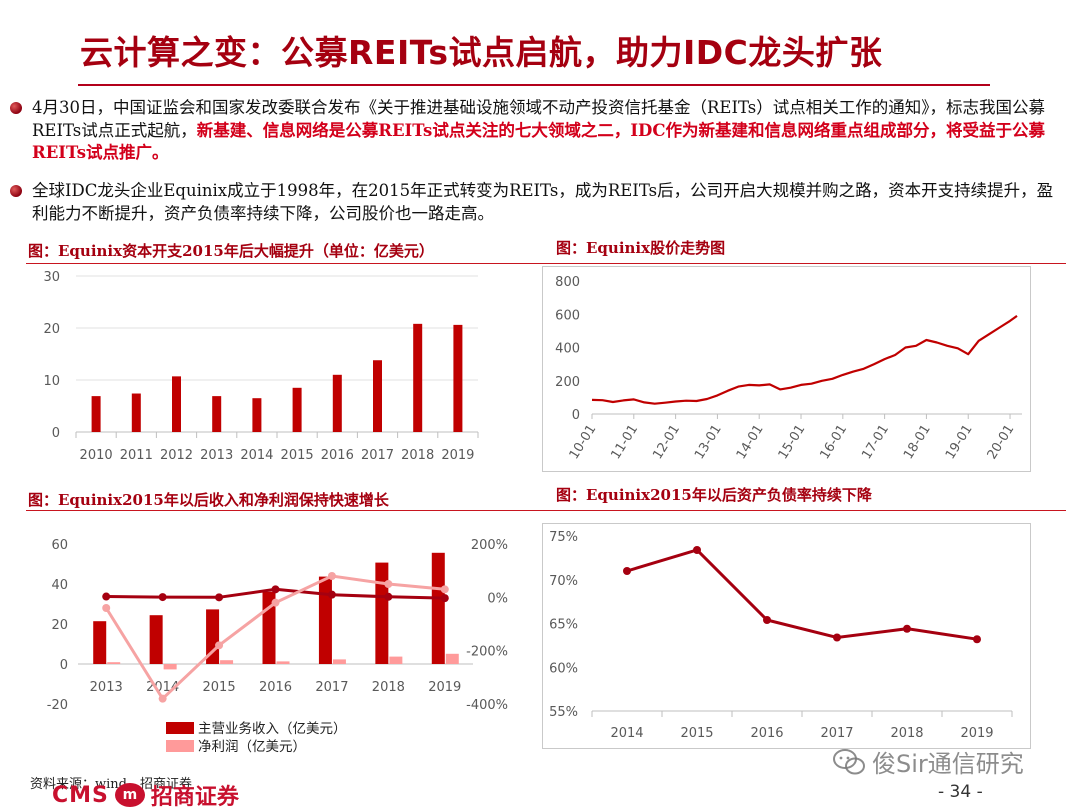 The width and height of the screenshot is (1080, 811). What do you see at coordinates (57, 705) in the screenshot?
I see `y-tick-label: -20` at bounding box center [57, 705].